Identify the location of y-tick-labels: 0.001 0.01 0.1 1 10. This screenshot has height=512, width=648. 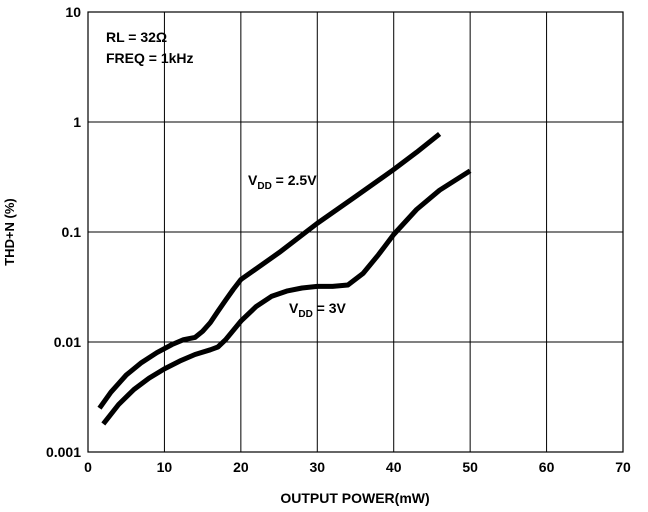
(63, 232).